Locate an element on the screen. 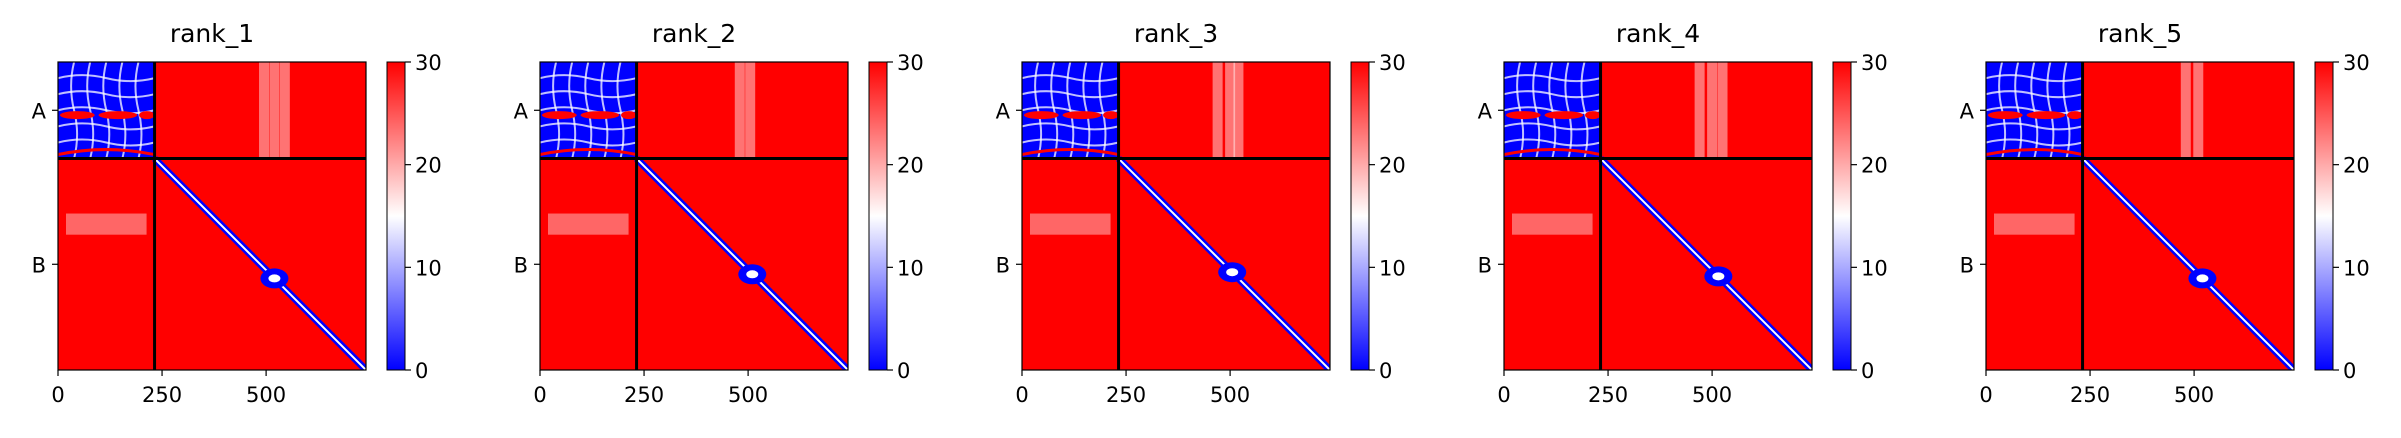 The image size is (2401, 438). panel-title: rank_3 is located at coordinates (1176, 33).